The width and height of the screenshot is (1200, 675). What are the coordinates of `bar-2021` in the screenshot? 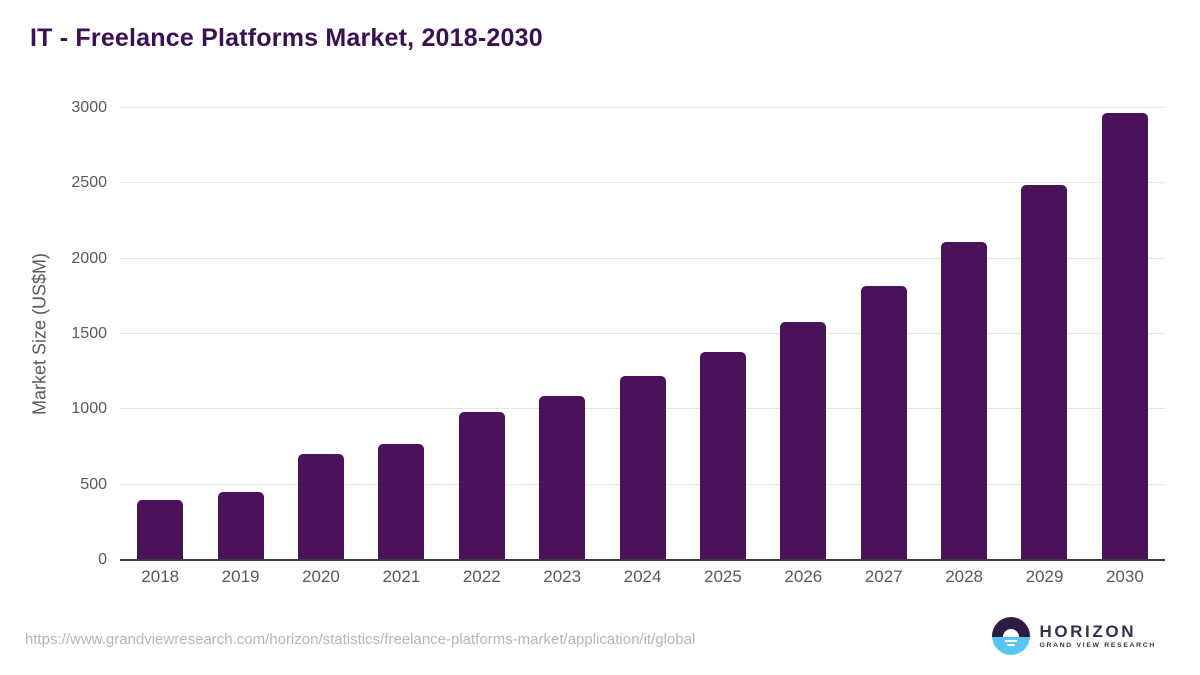 It's located at (401, 502).